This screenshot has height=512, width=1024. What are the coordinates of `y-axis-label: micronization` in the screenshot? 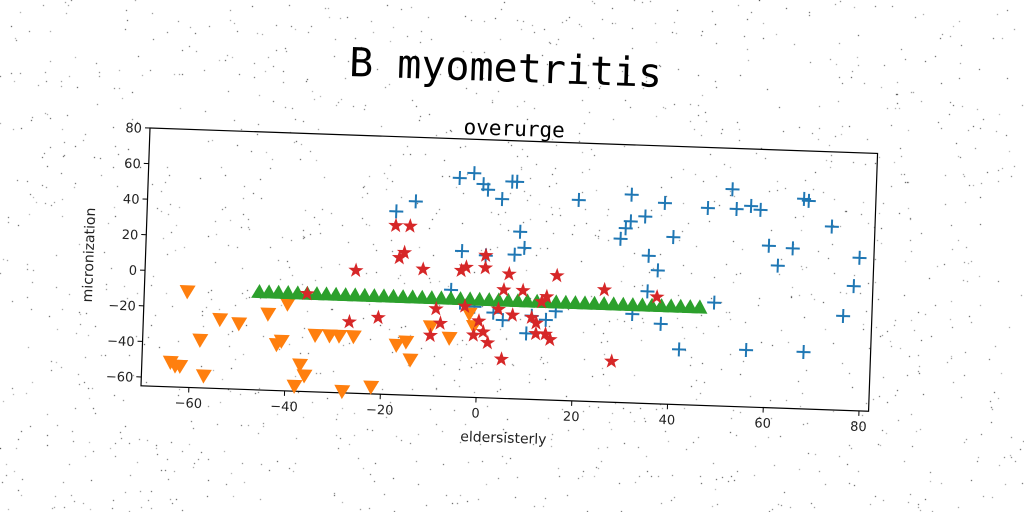 It's located at (89, 254).